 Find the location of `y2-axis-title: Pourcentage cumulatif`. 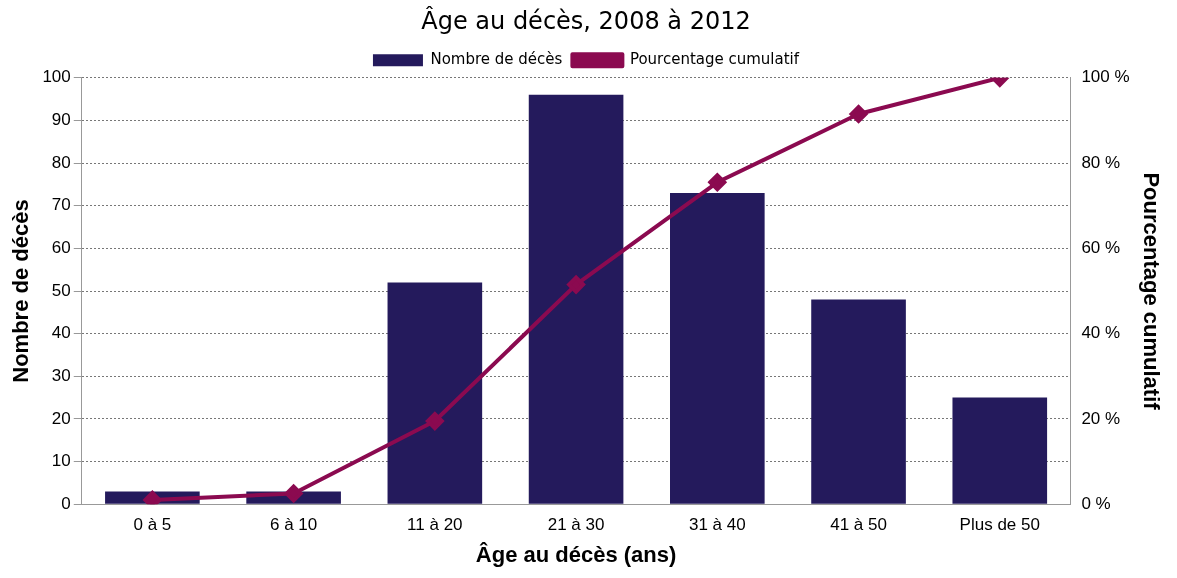

y2-axis-title: Pourcentage cumulatif is located at coordinates (1151, 291).